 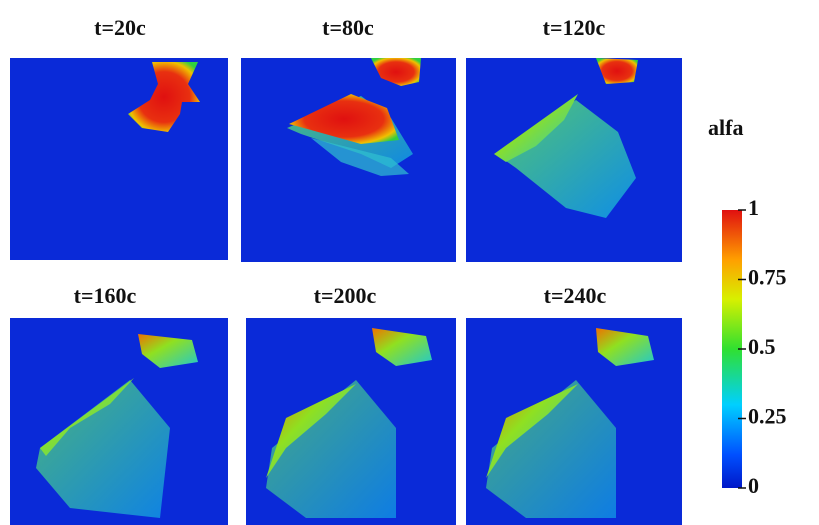 What do you see at coordinates (753, 207) in the screenshot?
I see `colorbar-tick-label: 1` at bounding box center [753, 207].